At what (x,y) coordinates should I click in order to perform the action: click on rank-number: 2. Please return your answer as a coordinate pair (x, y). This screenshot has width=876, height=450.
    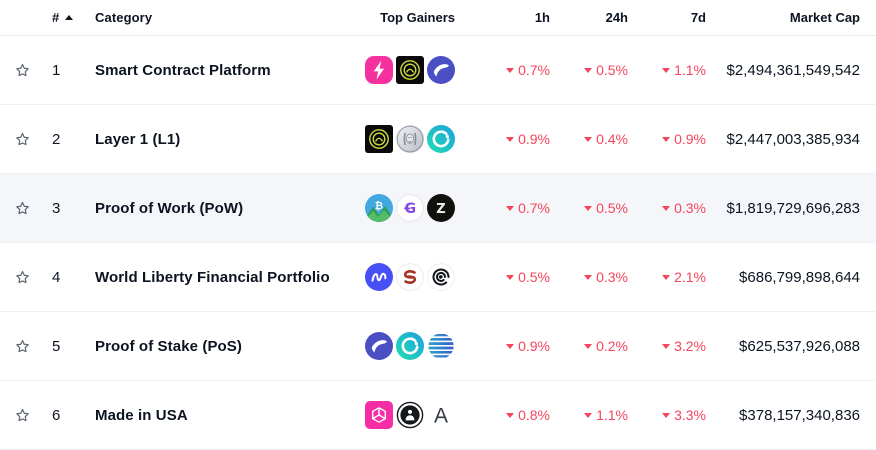
    Looking at the image, I should click on (56, 139).